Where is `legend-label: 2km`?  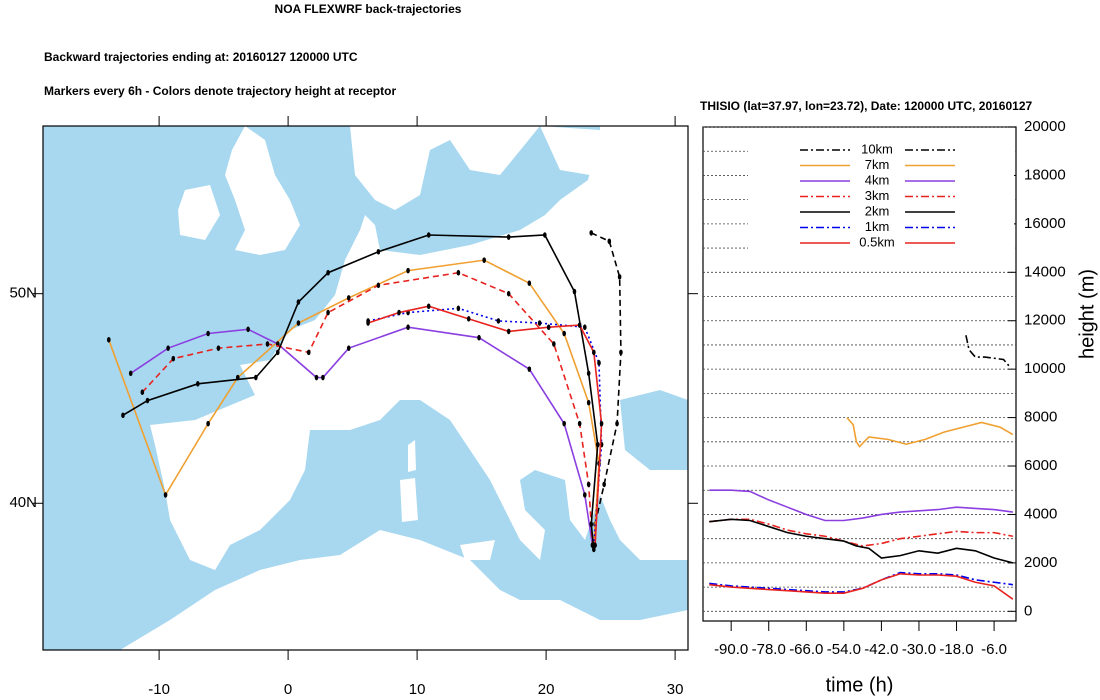 legend-label: 2km is located at coordinates (877, 210).